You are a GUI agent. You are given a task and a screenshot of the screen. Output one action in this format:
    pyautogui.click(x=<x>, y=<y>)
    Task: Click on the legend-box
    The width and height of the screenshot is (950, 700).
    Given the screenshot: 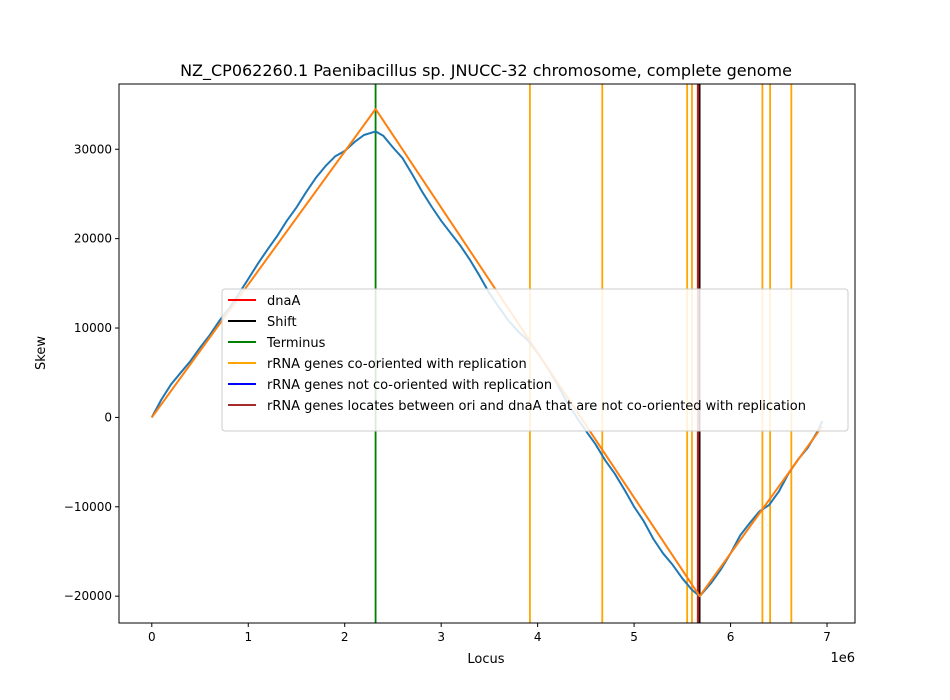 What is the action you would take?
    pyautogui.click(x=535, y=360)
    